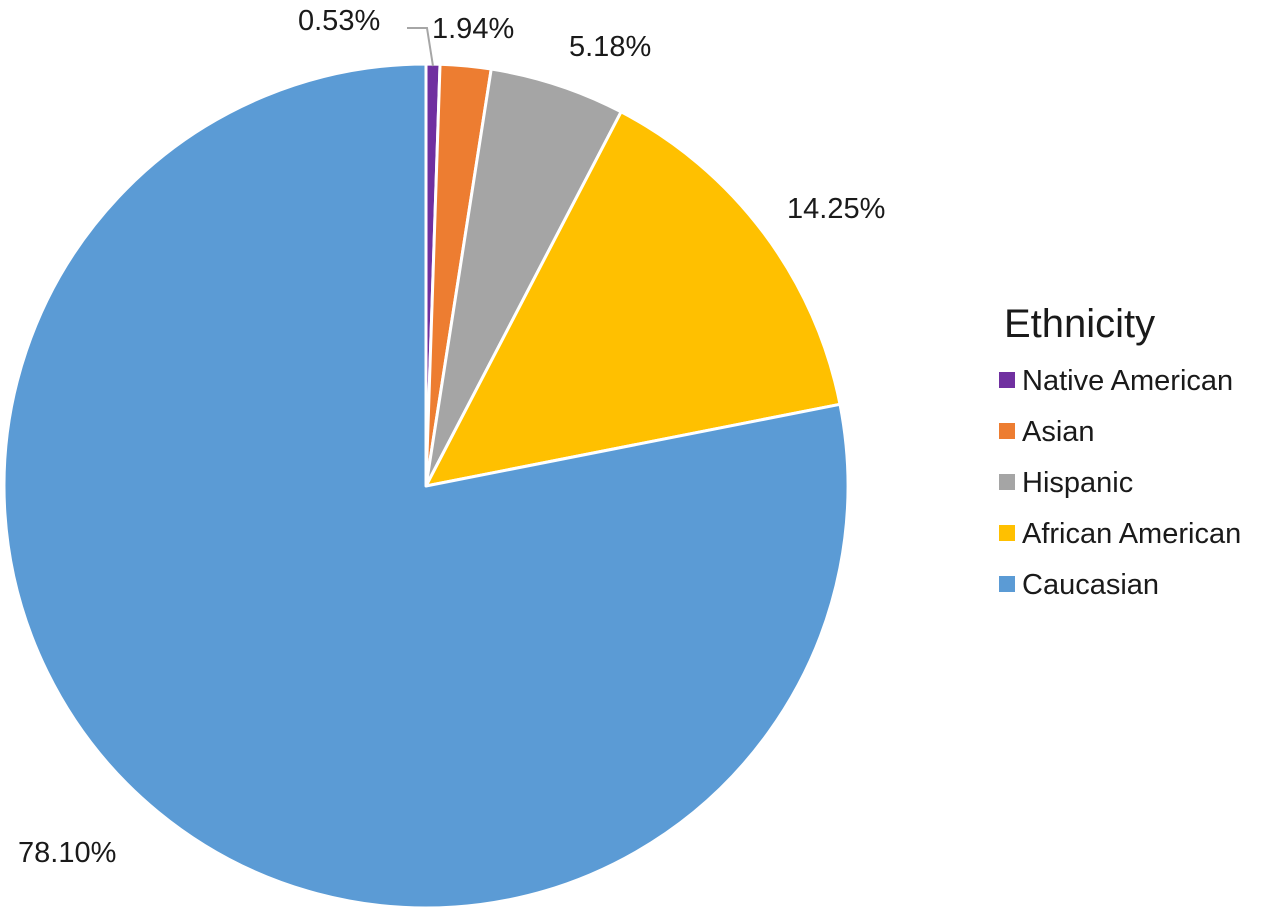  Describe the element at coordinates (420, 47) in the screenshot. I see `leader-line-native-american` at that location.